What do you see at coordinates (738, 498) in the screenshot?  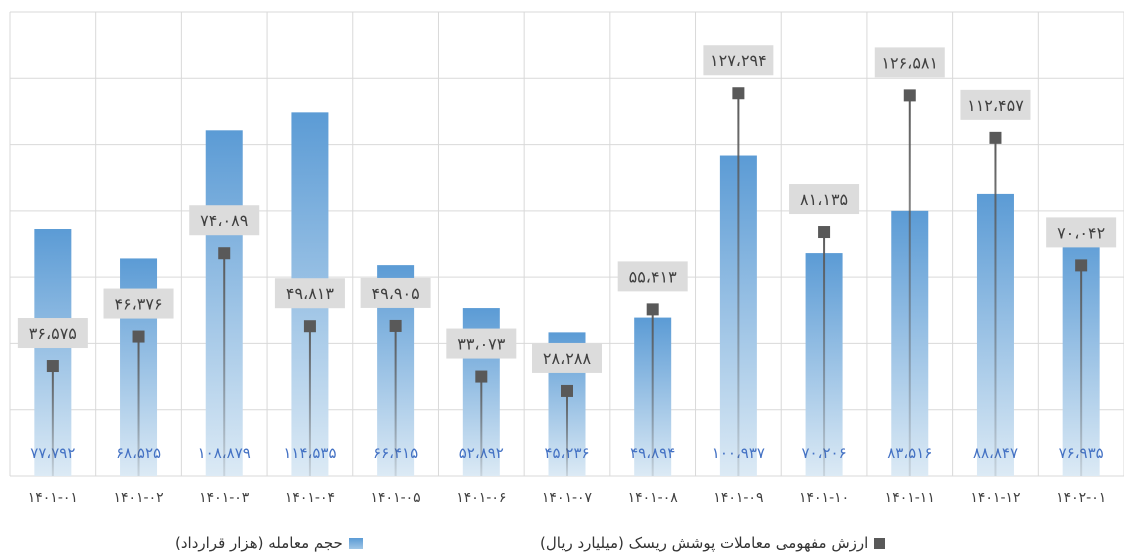 I see `x-tick-label: ۱۴۰۱-۰۹` at bounding box center [738, 498].